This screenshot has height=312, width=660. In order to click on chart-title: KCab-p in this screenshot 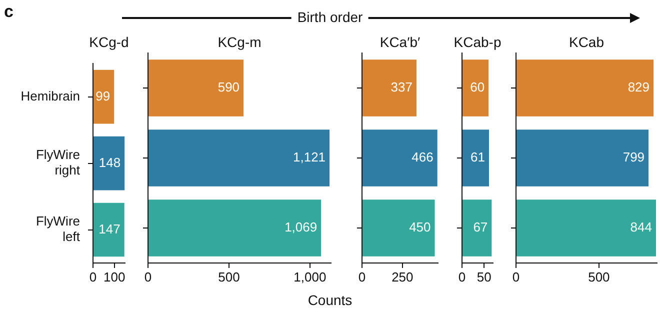, I will do `click(478, 42)`.